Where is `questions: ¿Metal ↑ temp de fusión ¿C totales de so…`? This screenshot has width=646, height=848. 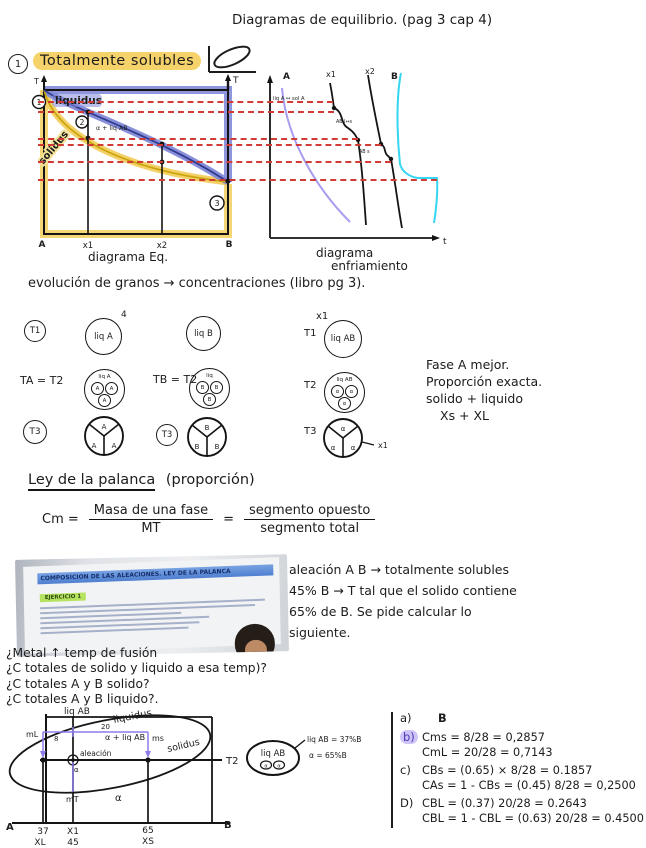 questions: ¿Metal ↑ temp de fusión ¿C totales de so… is located at coordinates (136, 677).